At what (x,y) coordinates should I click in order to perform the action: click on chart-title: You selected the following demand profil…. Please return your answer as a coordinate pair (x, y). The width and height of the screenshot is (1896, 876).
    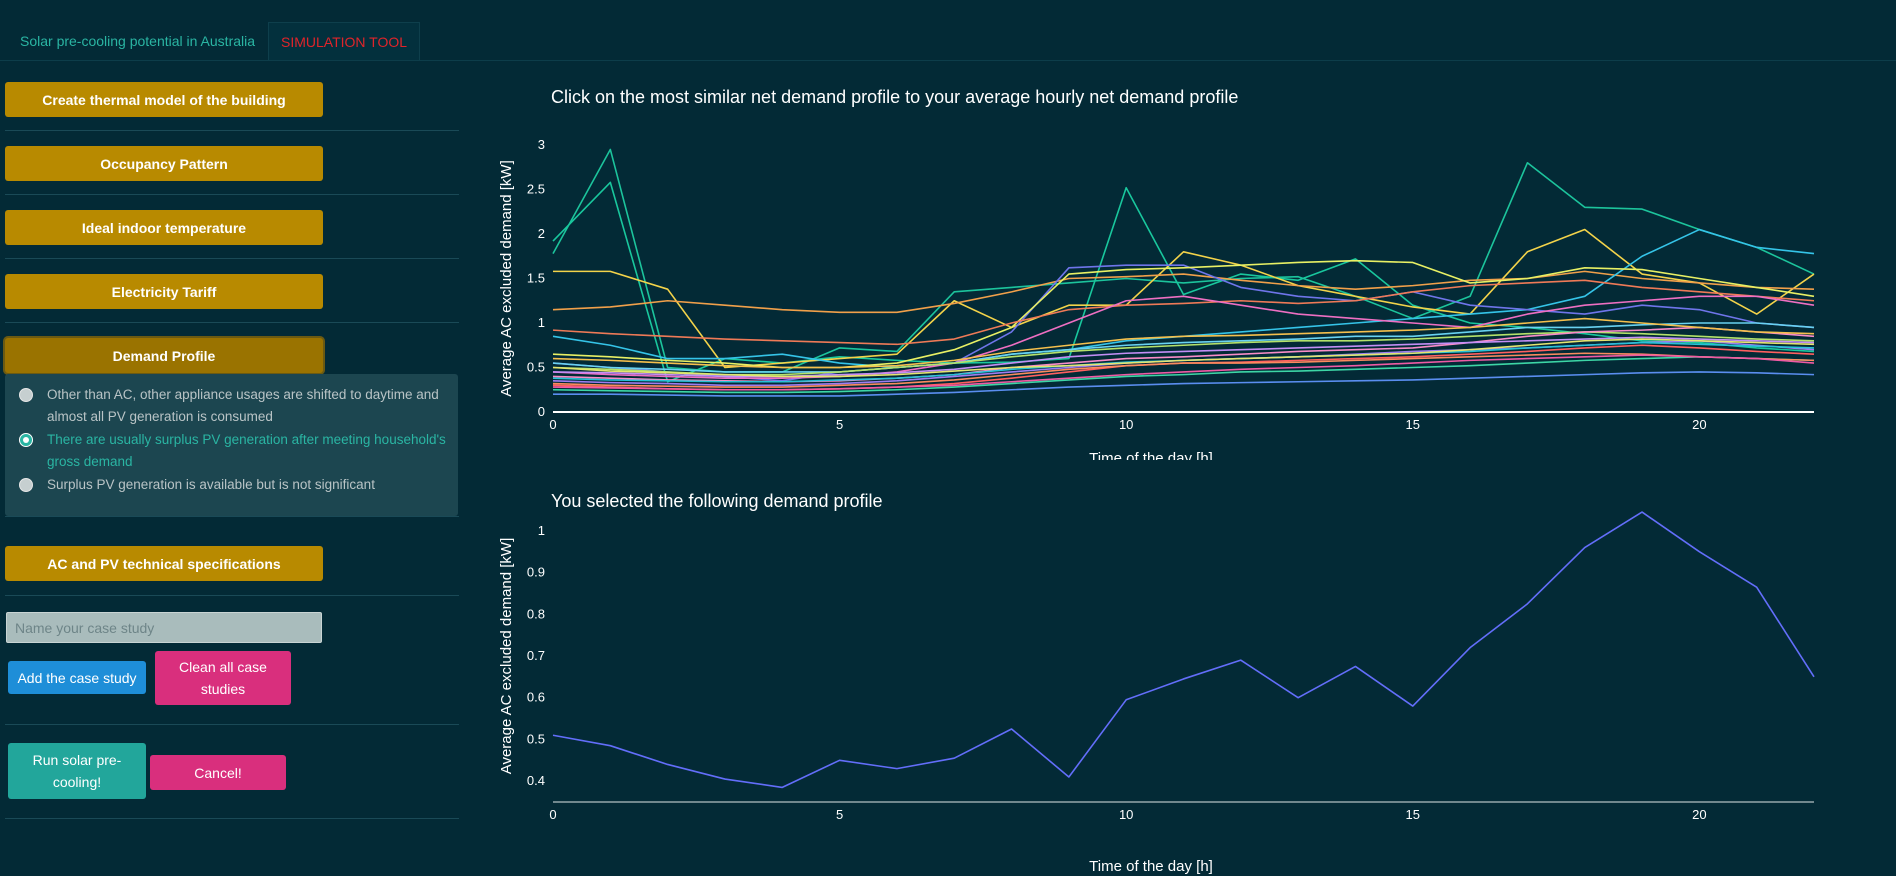
    Looking at the image, I should click on (717, 501).